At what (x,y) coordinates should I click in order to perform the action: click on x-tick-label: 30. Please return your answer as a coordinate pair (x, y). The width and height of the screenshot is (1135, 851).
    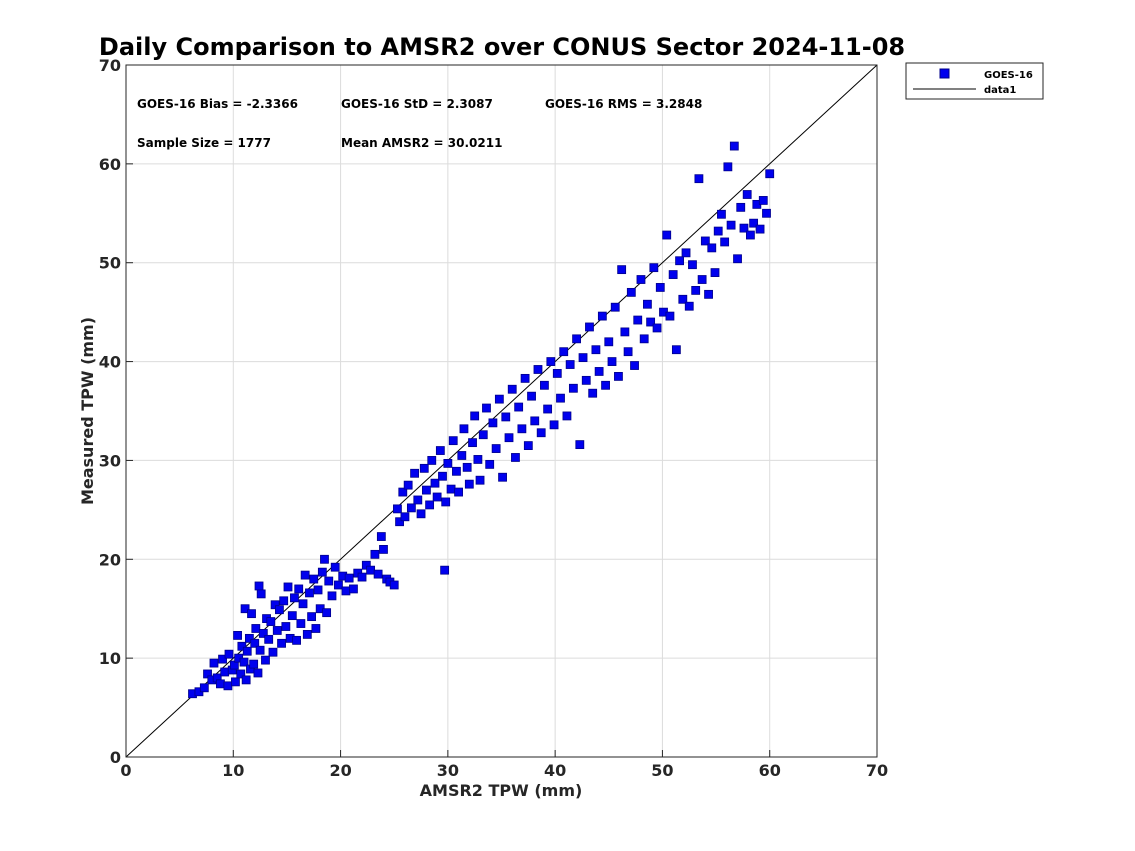
    Looking at the image, I should click on (448, 770).